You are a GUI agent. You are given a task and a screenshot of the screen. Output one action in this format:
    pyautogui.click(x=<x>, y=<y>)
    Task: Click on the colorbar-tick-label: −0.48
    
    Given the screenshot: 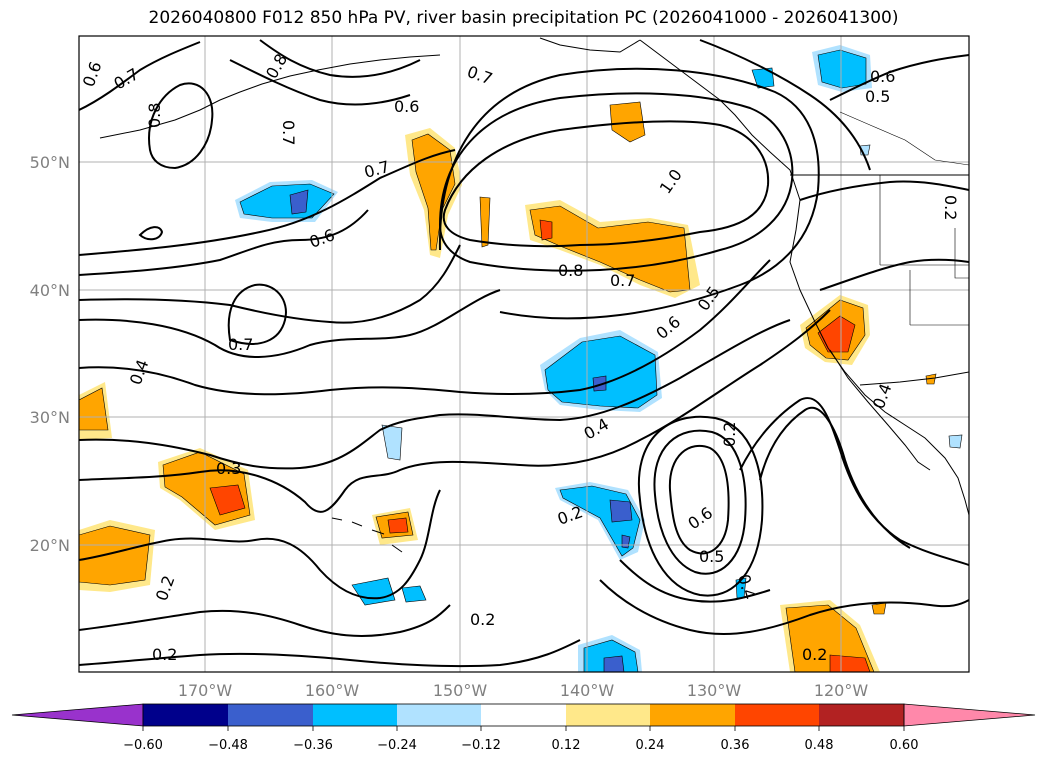 What is the action you would take?
    pyautogui.click(x=228, y=745)
    